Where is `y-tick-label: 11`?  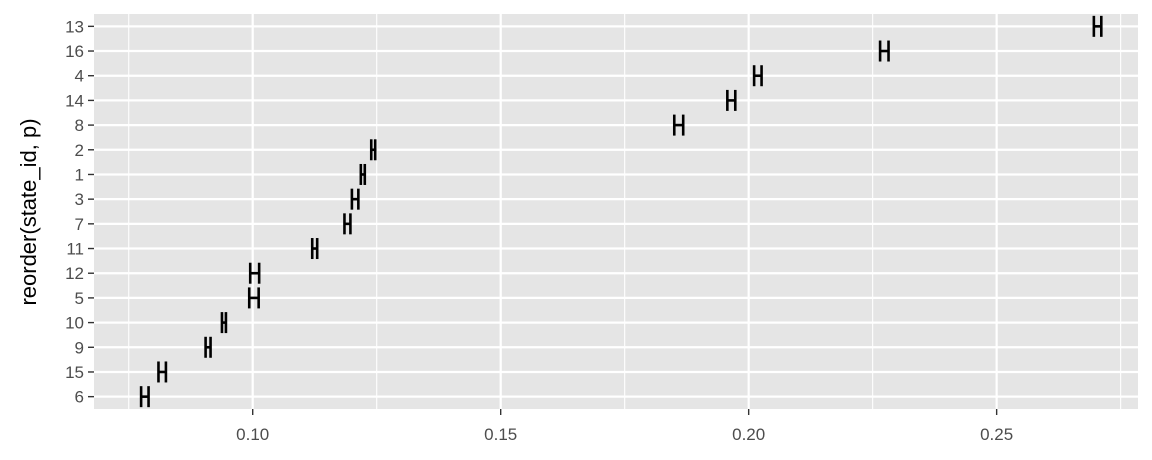
y-tick-label: 11 is located at coordinates (75, 249).